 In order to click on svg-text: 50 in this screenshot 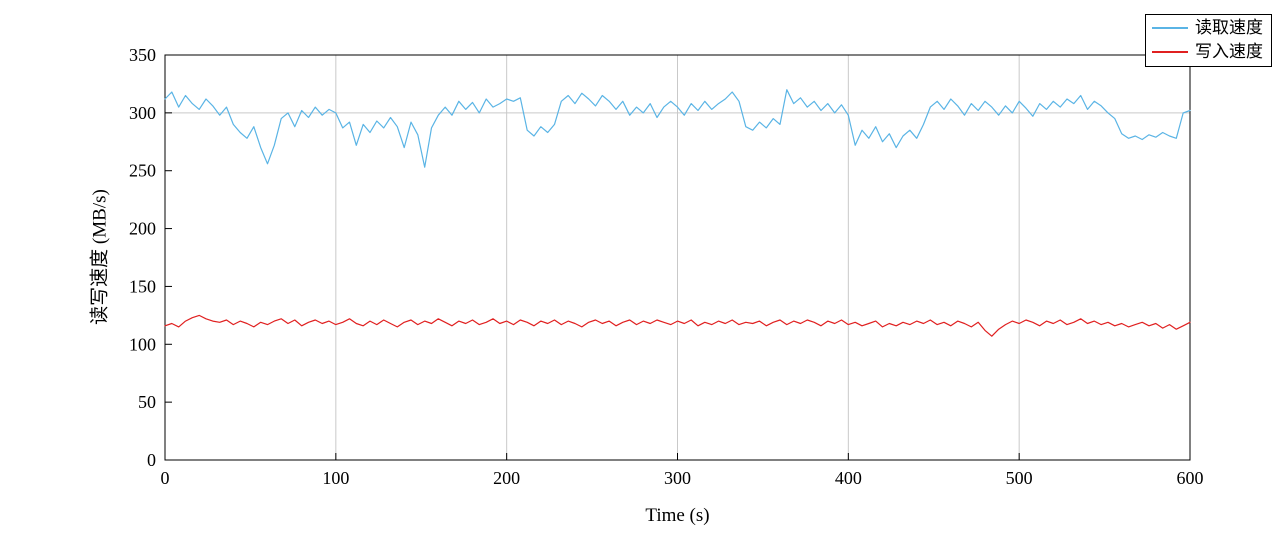, I will do `click(147, 402)`.